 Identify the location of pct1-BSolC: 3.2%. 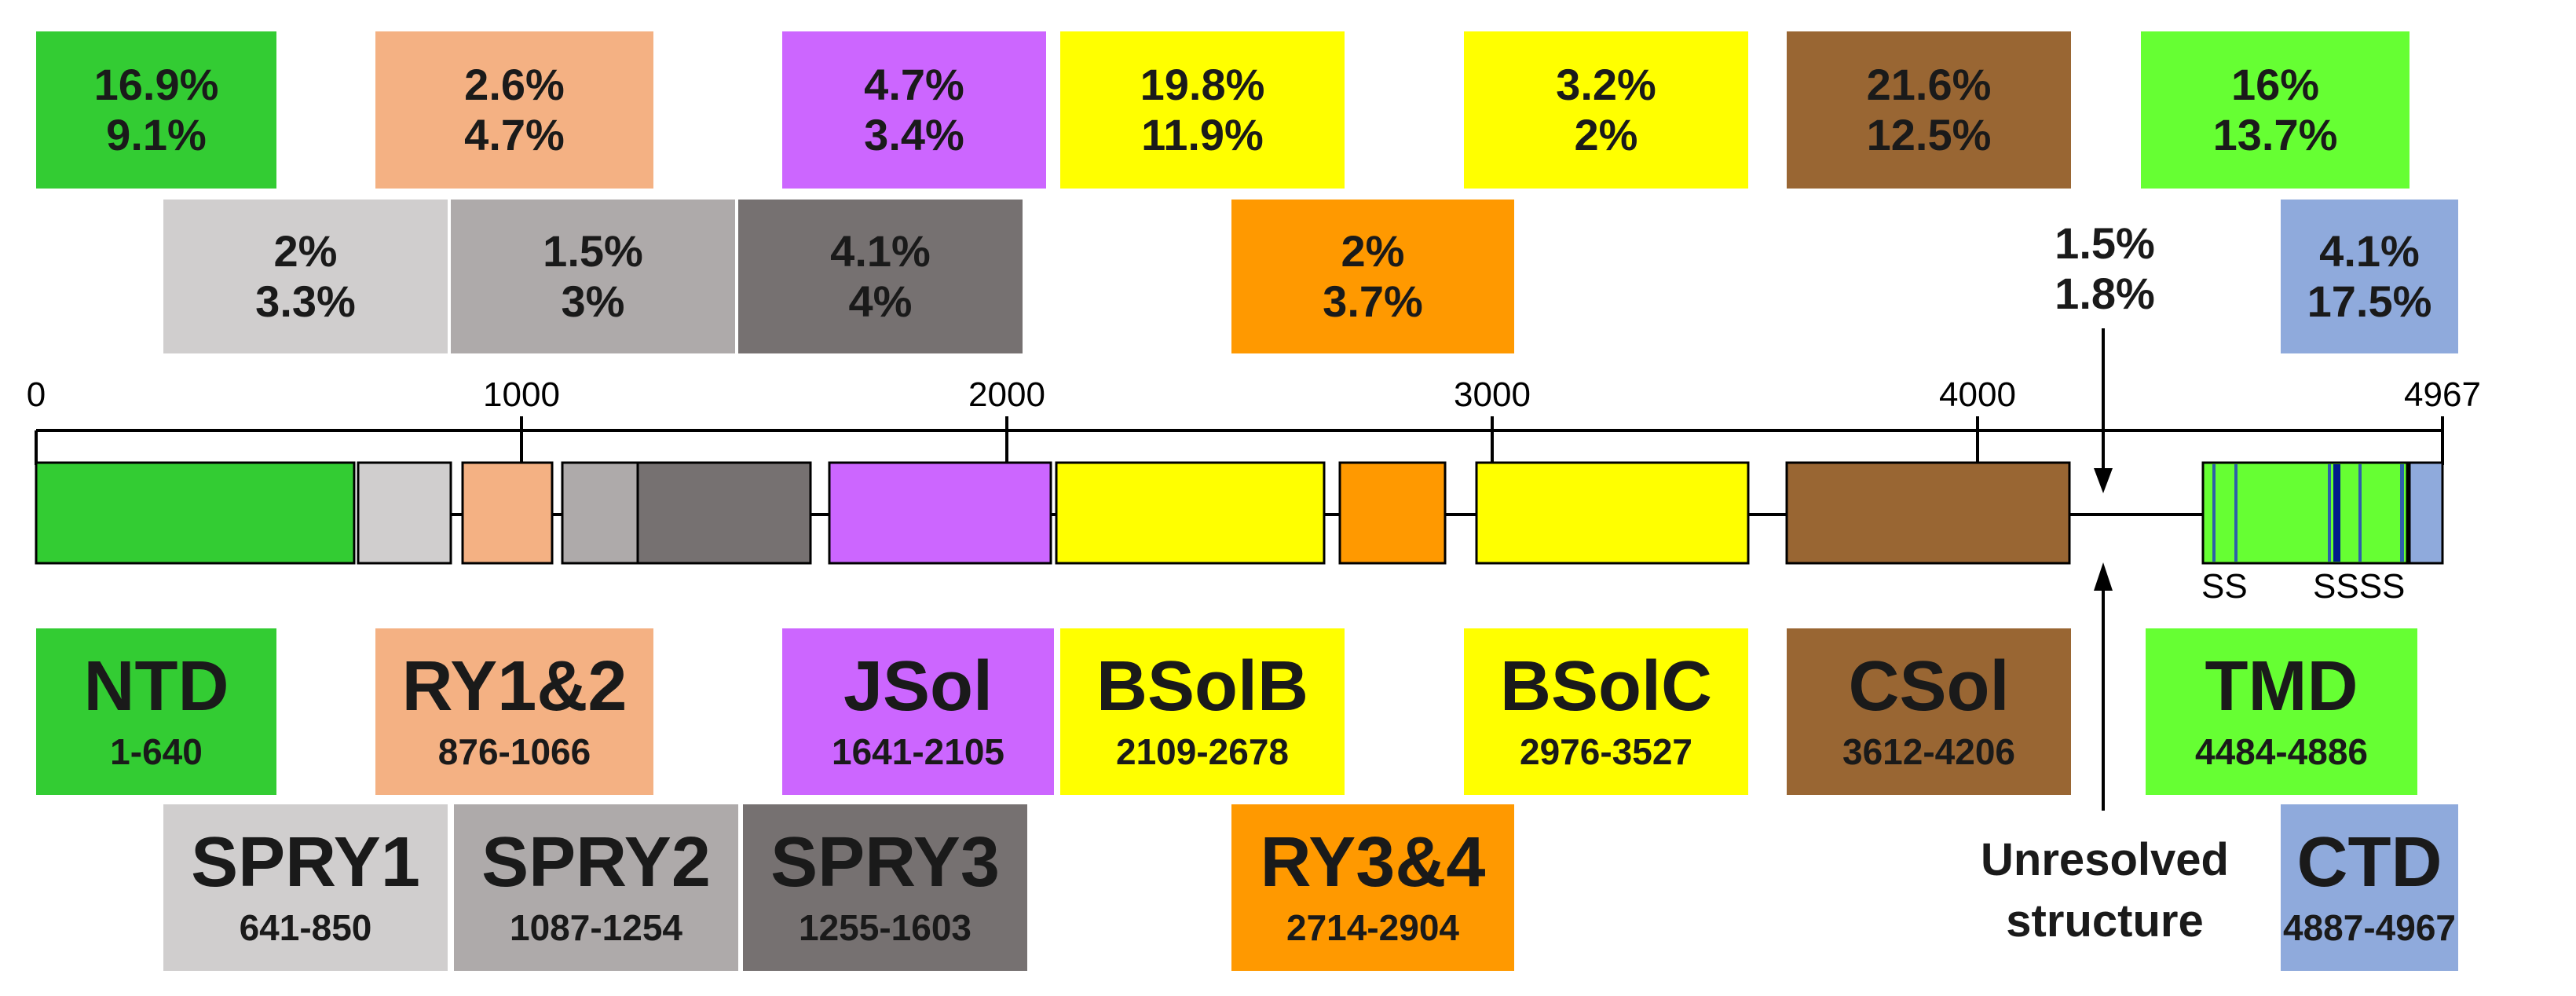
(1606, 84).